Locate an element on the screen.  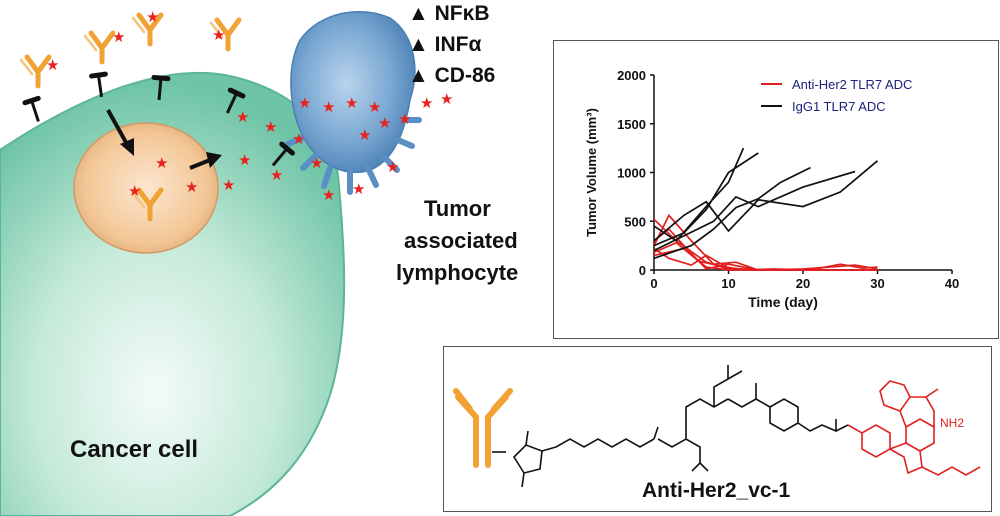
x-axis-label: Time (day) is located at coordinates (783, 302).